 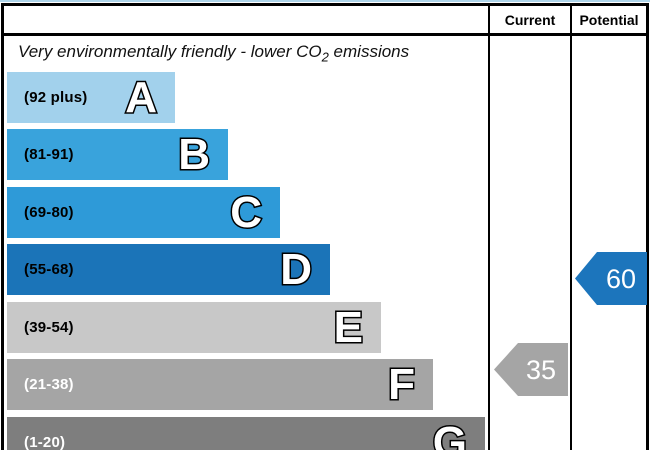 I want to click on band-e-letter: E, so click(x=348, y=328).